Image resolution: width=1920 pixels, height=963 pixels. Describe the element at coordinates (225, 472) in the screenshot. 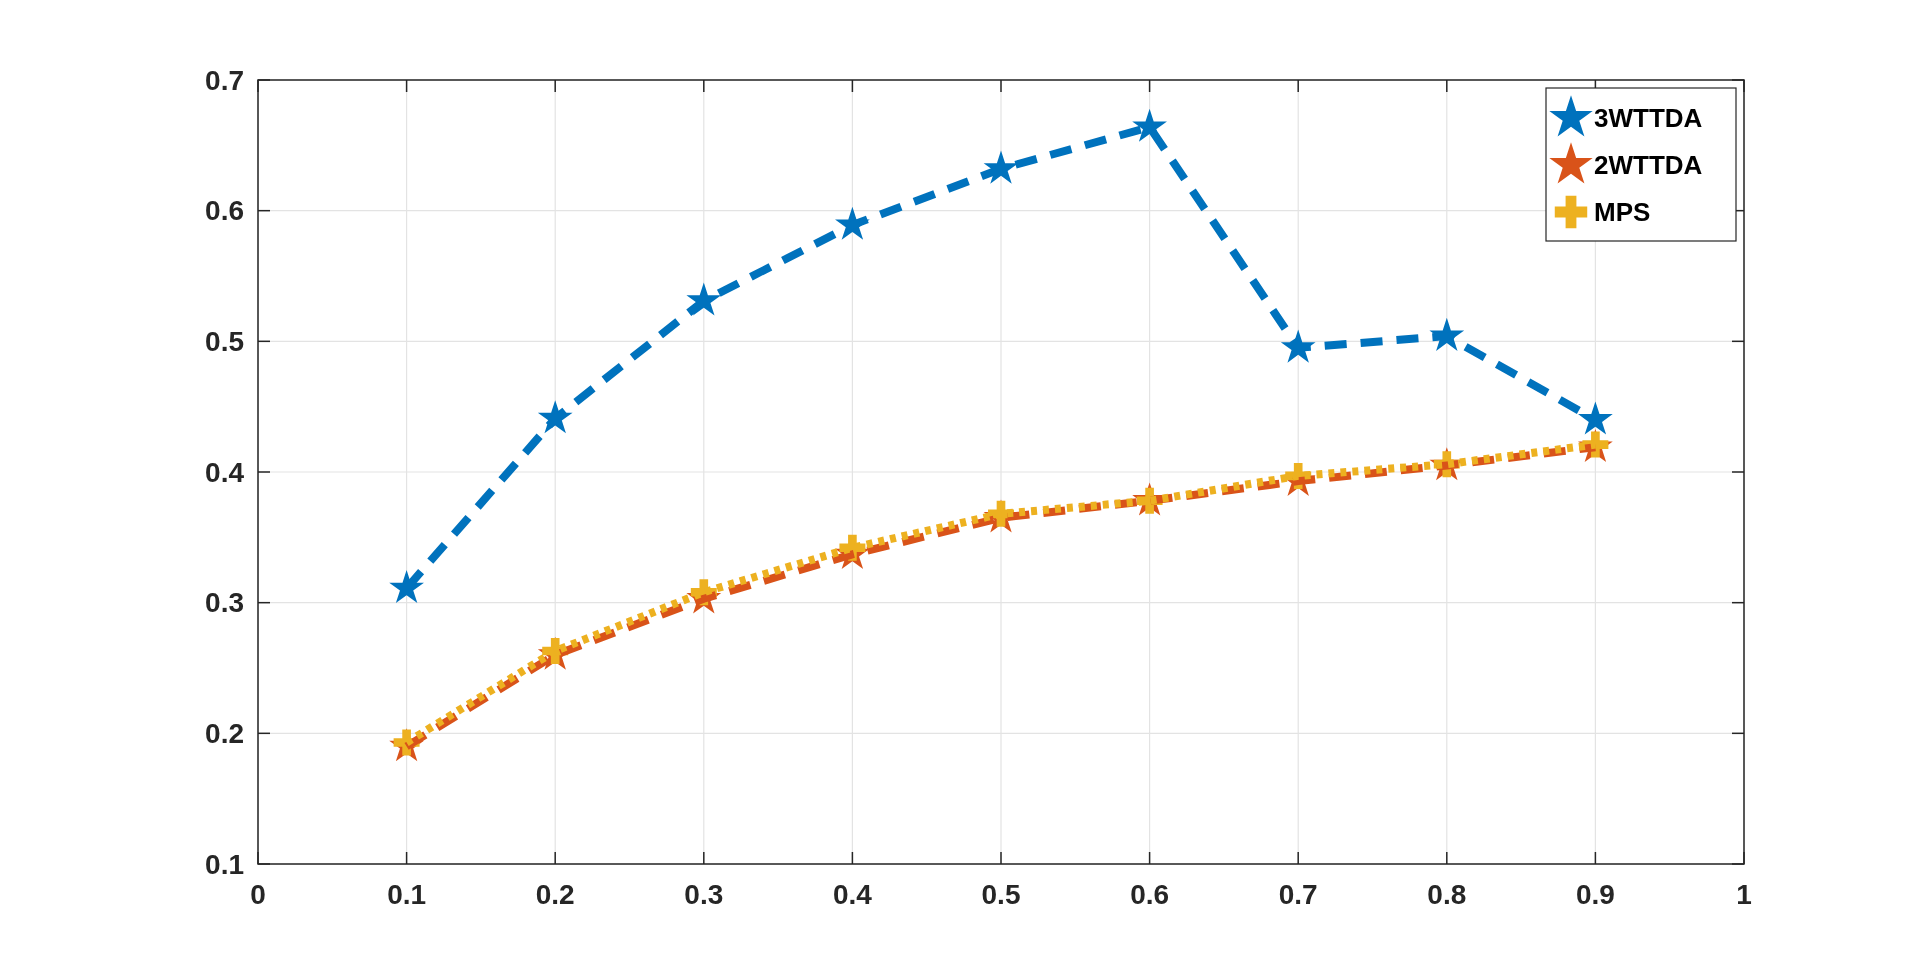

I see `y-tick-label: 0.4` at that location.